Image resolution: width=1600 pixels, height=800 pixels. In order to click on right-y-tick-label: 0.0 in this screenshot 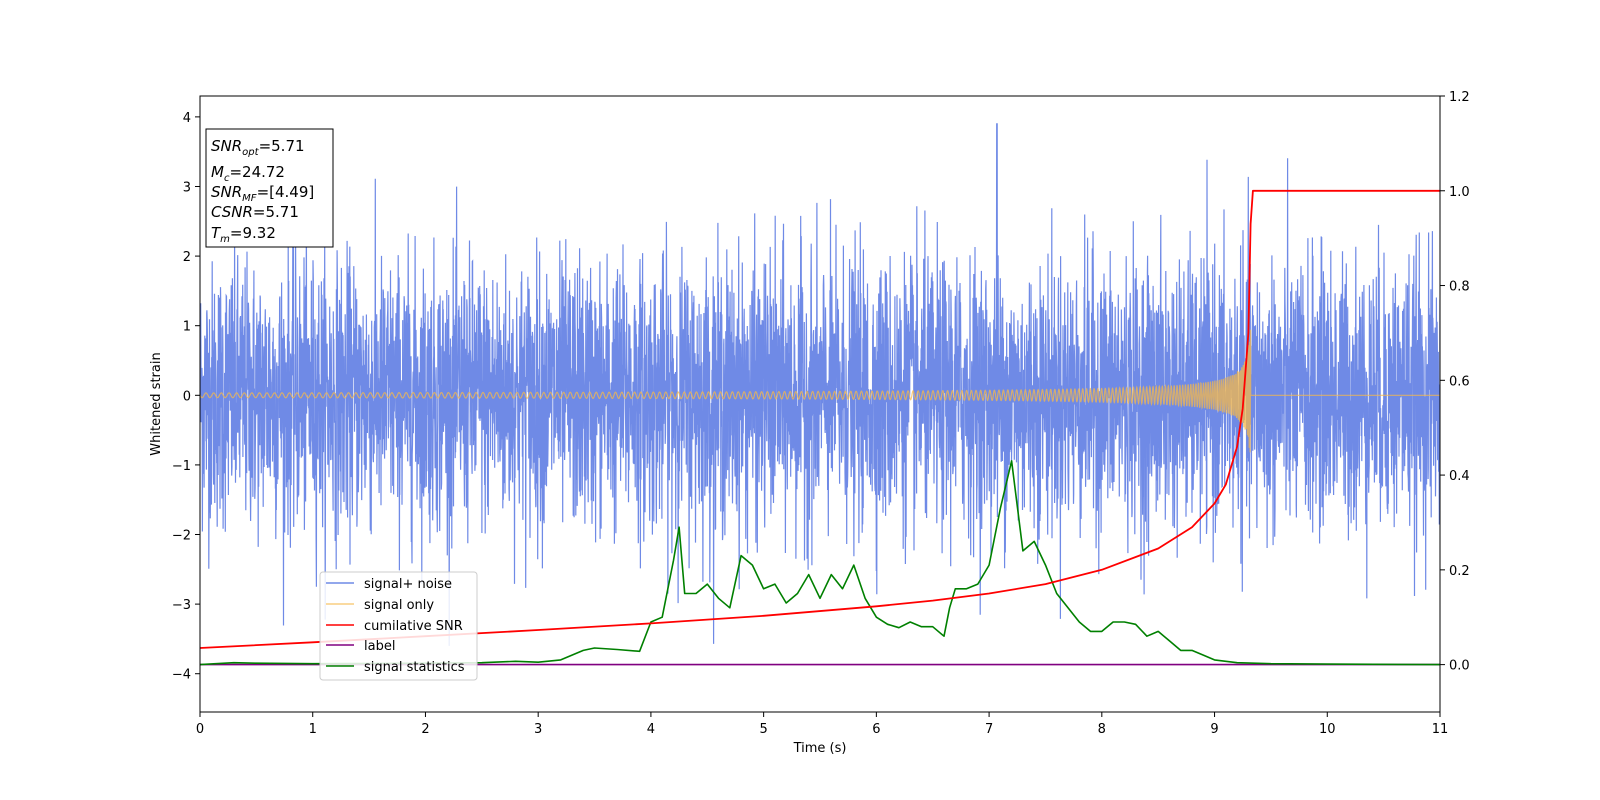, I will do `click(1459, 666)`.